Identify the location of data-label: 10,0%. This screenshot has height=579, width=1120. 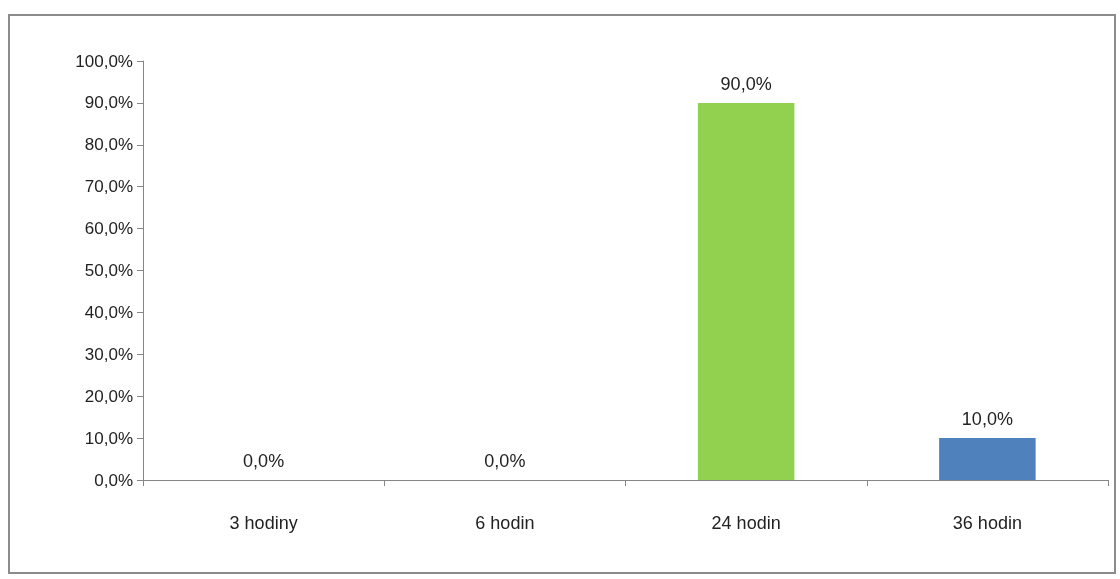
(987, 419).